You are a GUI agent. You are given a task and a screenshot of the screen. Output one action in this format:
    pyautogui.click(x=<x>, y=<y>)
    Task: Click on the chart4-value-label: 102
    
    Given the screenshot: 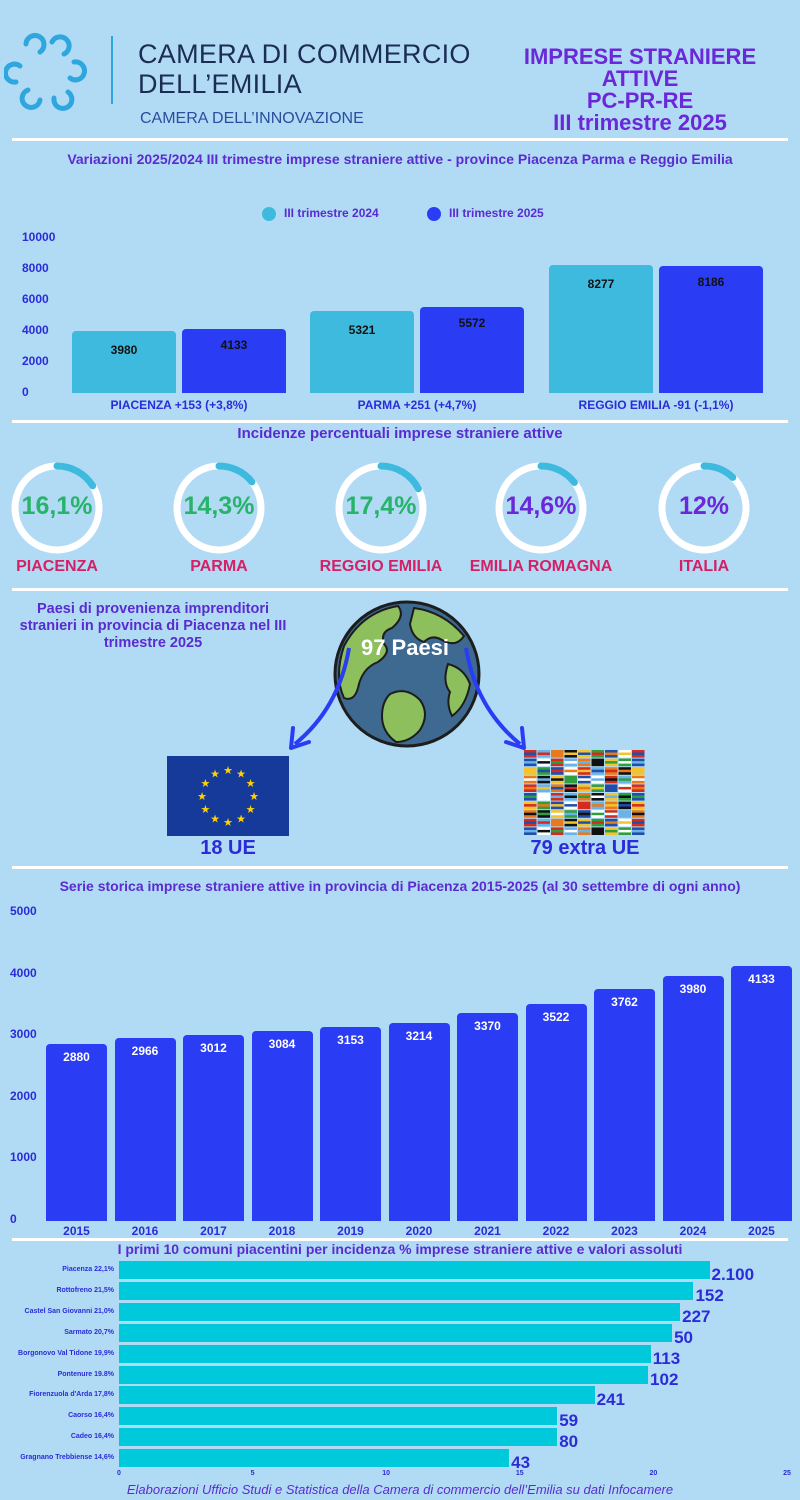 What is the action you would take?
    pyautogui.click(x=664, y=1379)
    